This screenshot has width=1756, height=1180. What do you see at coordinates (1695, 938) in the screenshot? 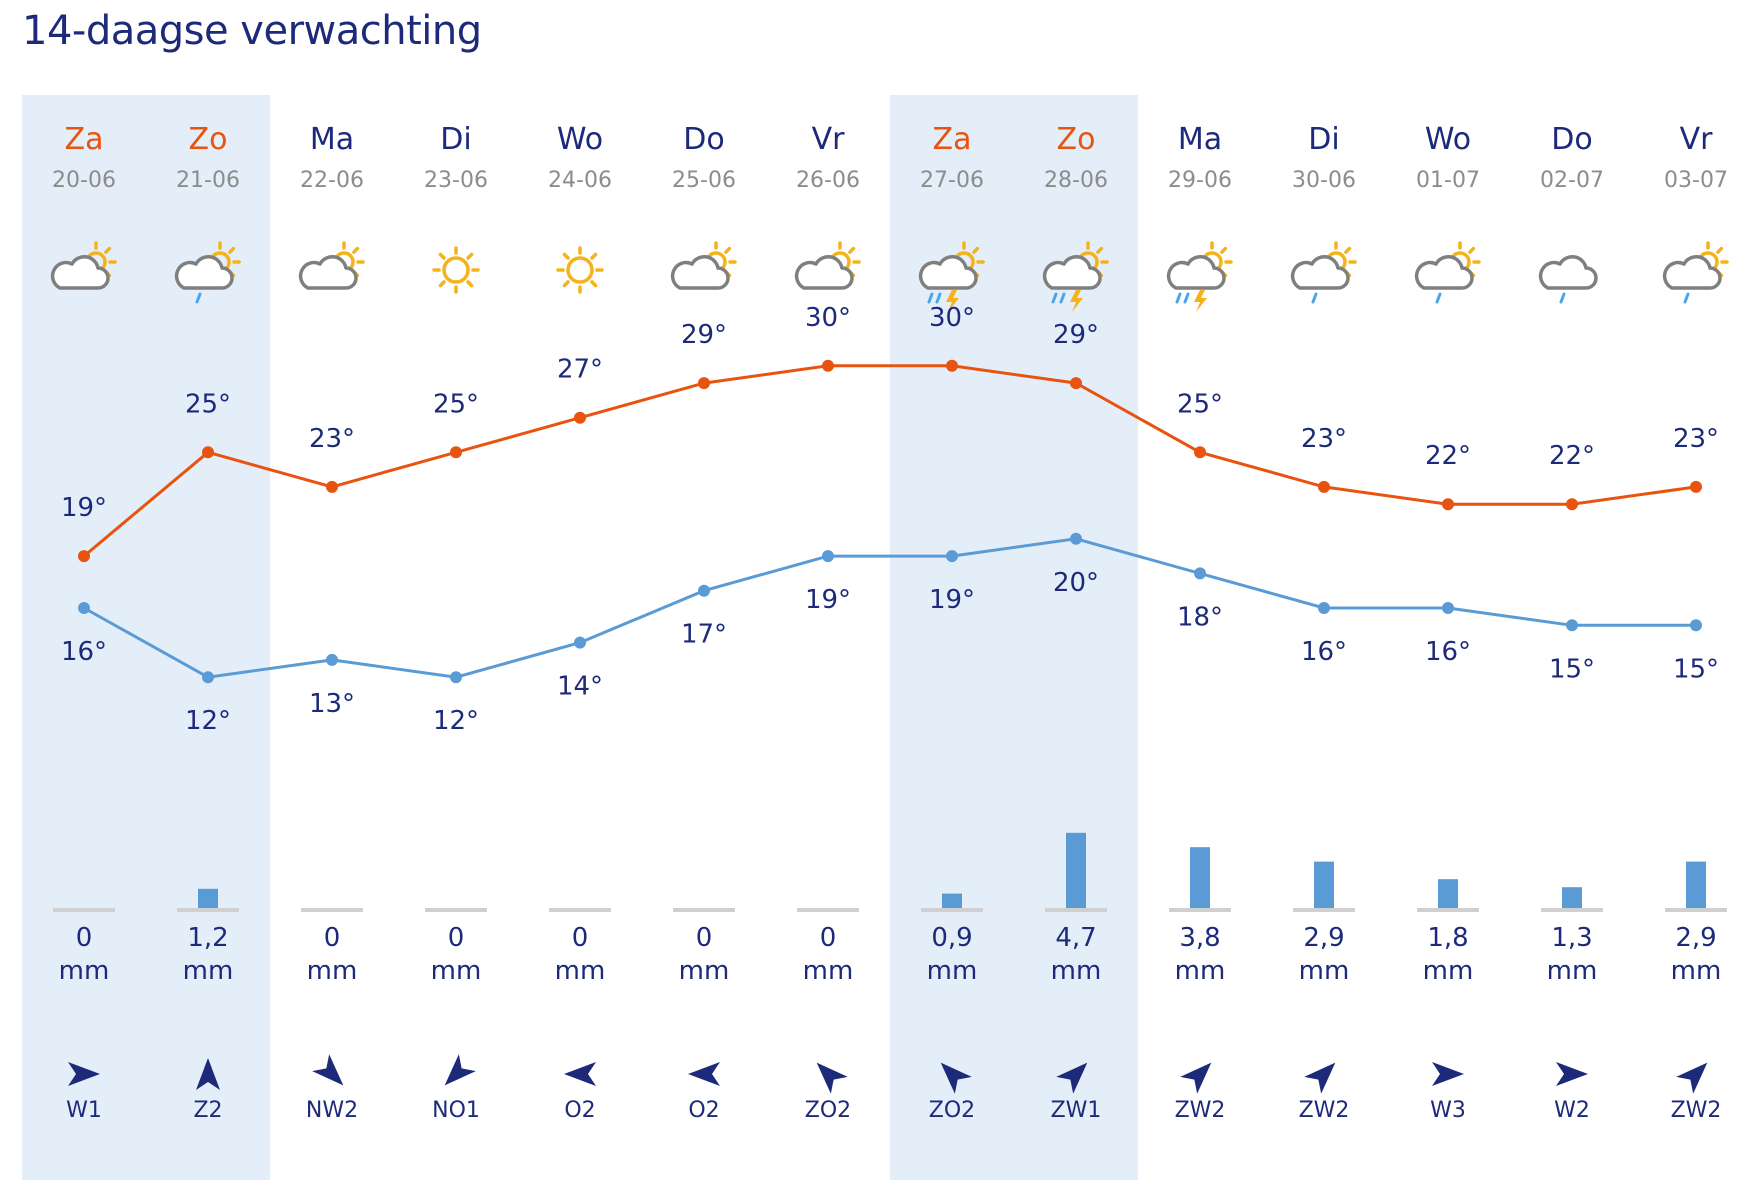
I see `precip-label: 2,9` at bounding box center [1695, 938].